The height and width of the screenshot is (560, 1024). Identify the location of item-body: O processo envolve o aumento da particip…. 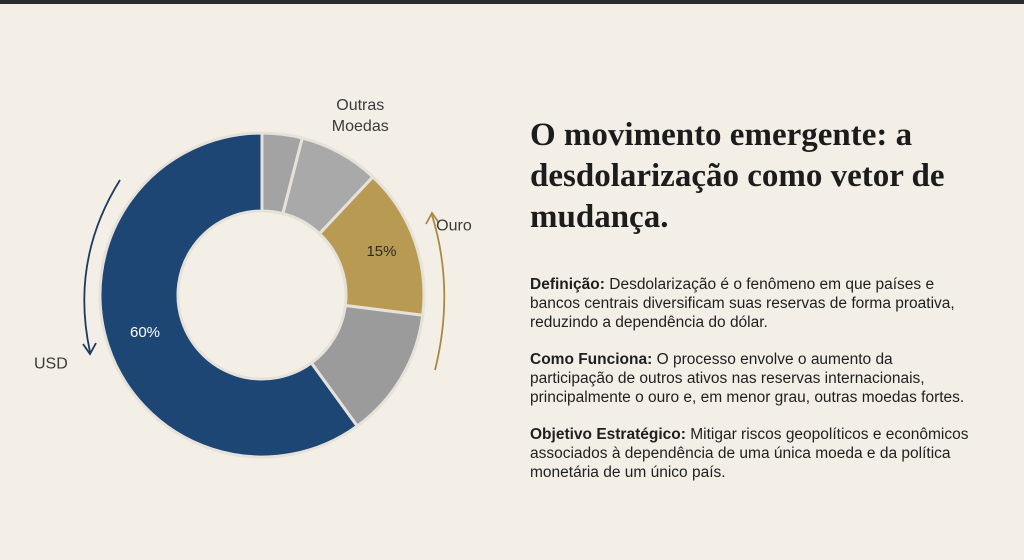
(747, 378).